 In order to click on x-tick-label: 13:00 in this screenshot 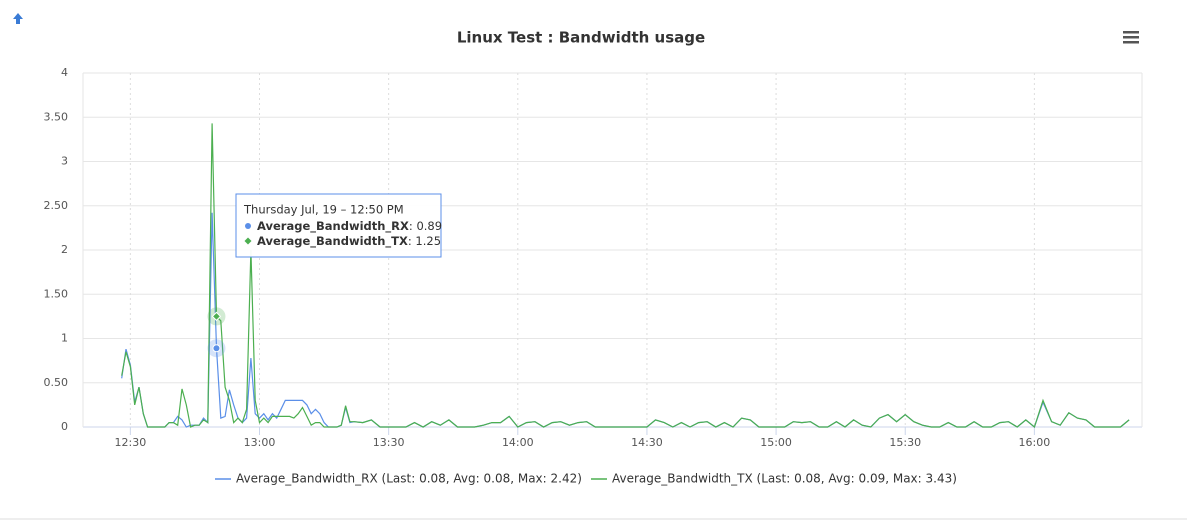, I will do `click(260, 442)`.